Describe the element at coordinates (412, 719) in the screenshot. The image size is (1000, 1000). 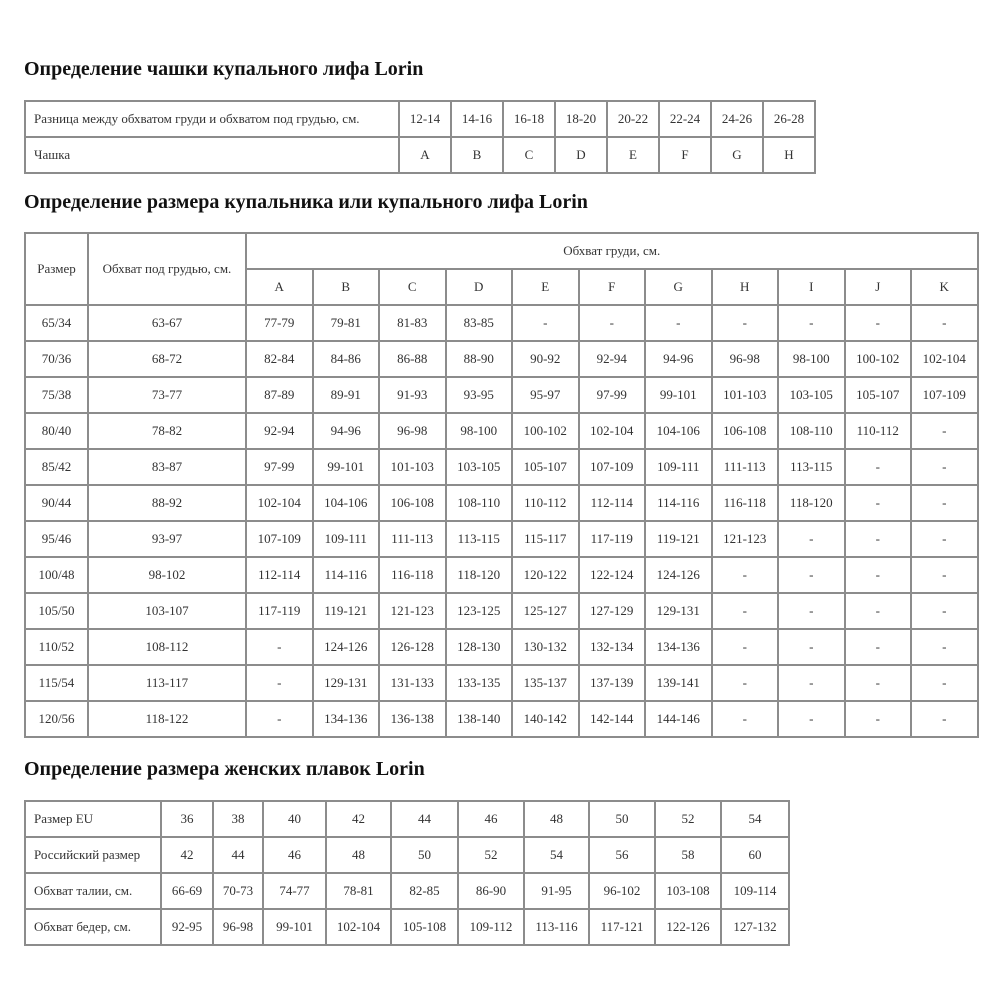
I see `table-cell: 136-138` at that location.